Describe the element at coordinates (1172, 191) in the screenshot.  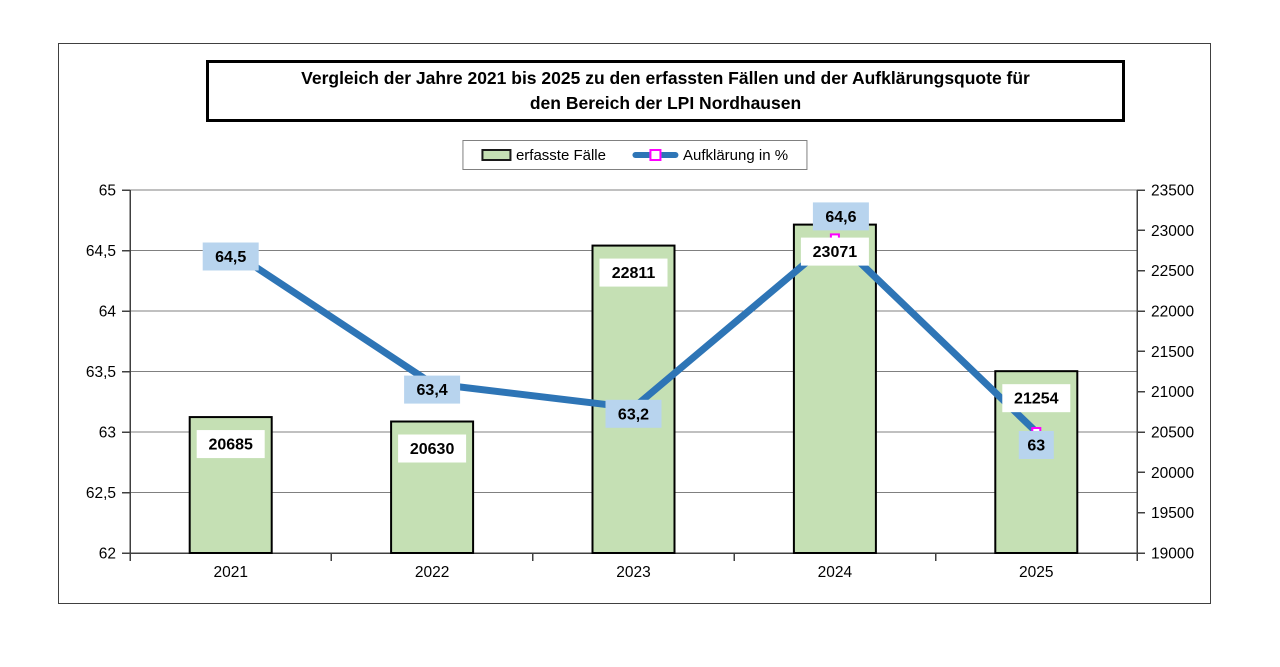
I see `right-axis-tick-label: 23500` at that location.